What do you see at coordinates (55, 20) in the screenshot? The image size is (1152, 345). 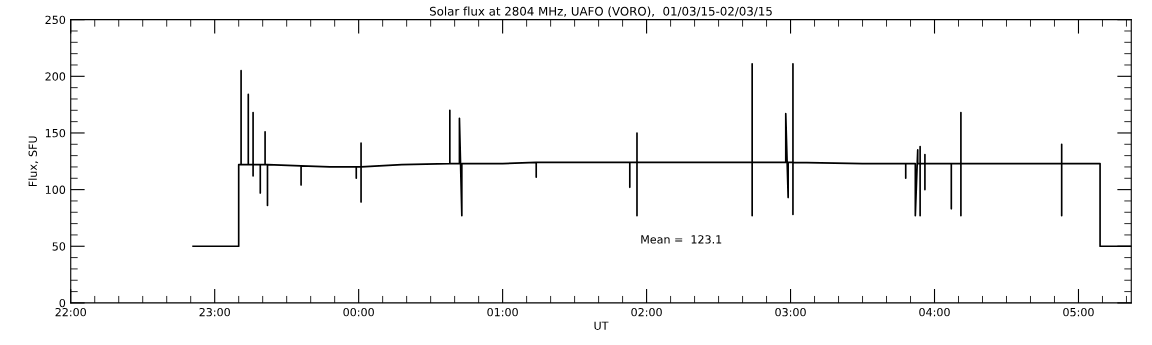 I see `y-tick-label: 250` at bounding box center [55, 20].